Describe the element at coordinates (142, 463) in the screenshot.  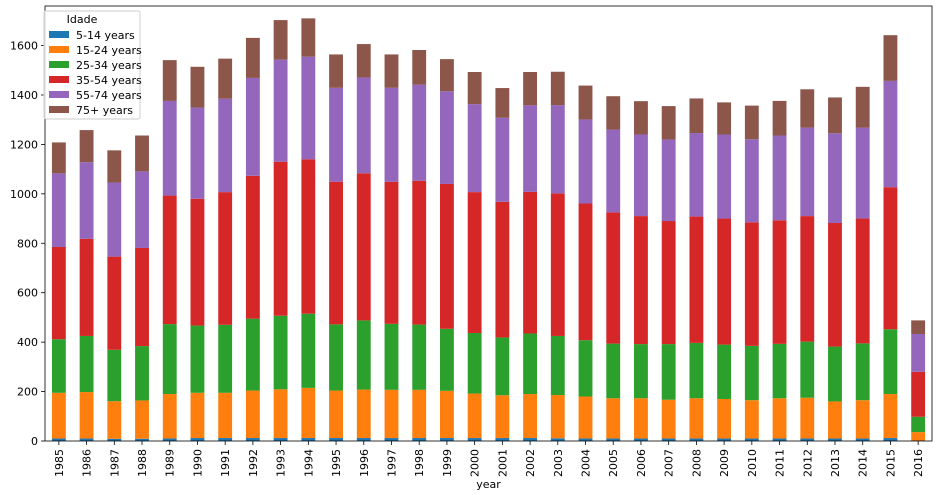
I see `x-tick-label: 1988` at that location.